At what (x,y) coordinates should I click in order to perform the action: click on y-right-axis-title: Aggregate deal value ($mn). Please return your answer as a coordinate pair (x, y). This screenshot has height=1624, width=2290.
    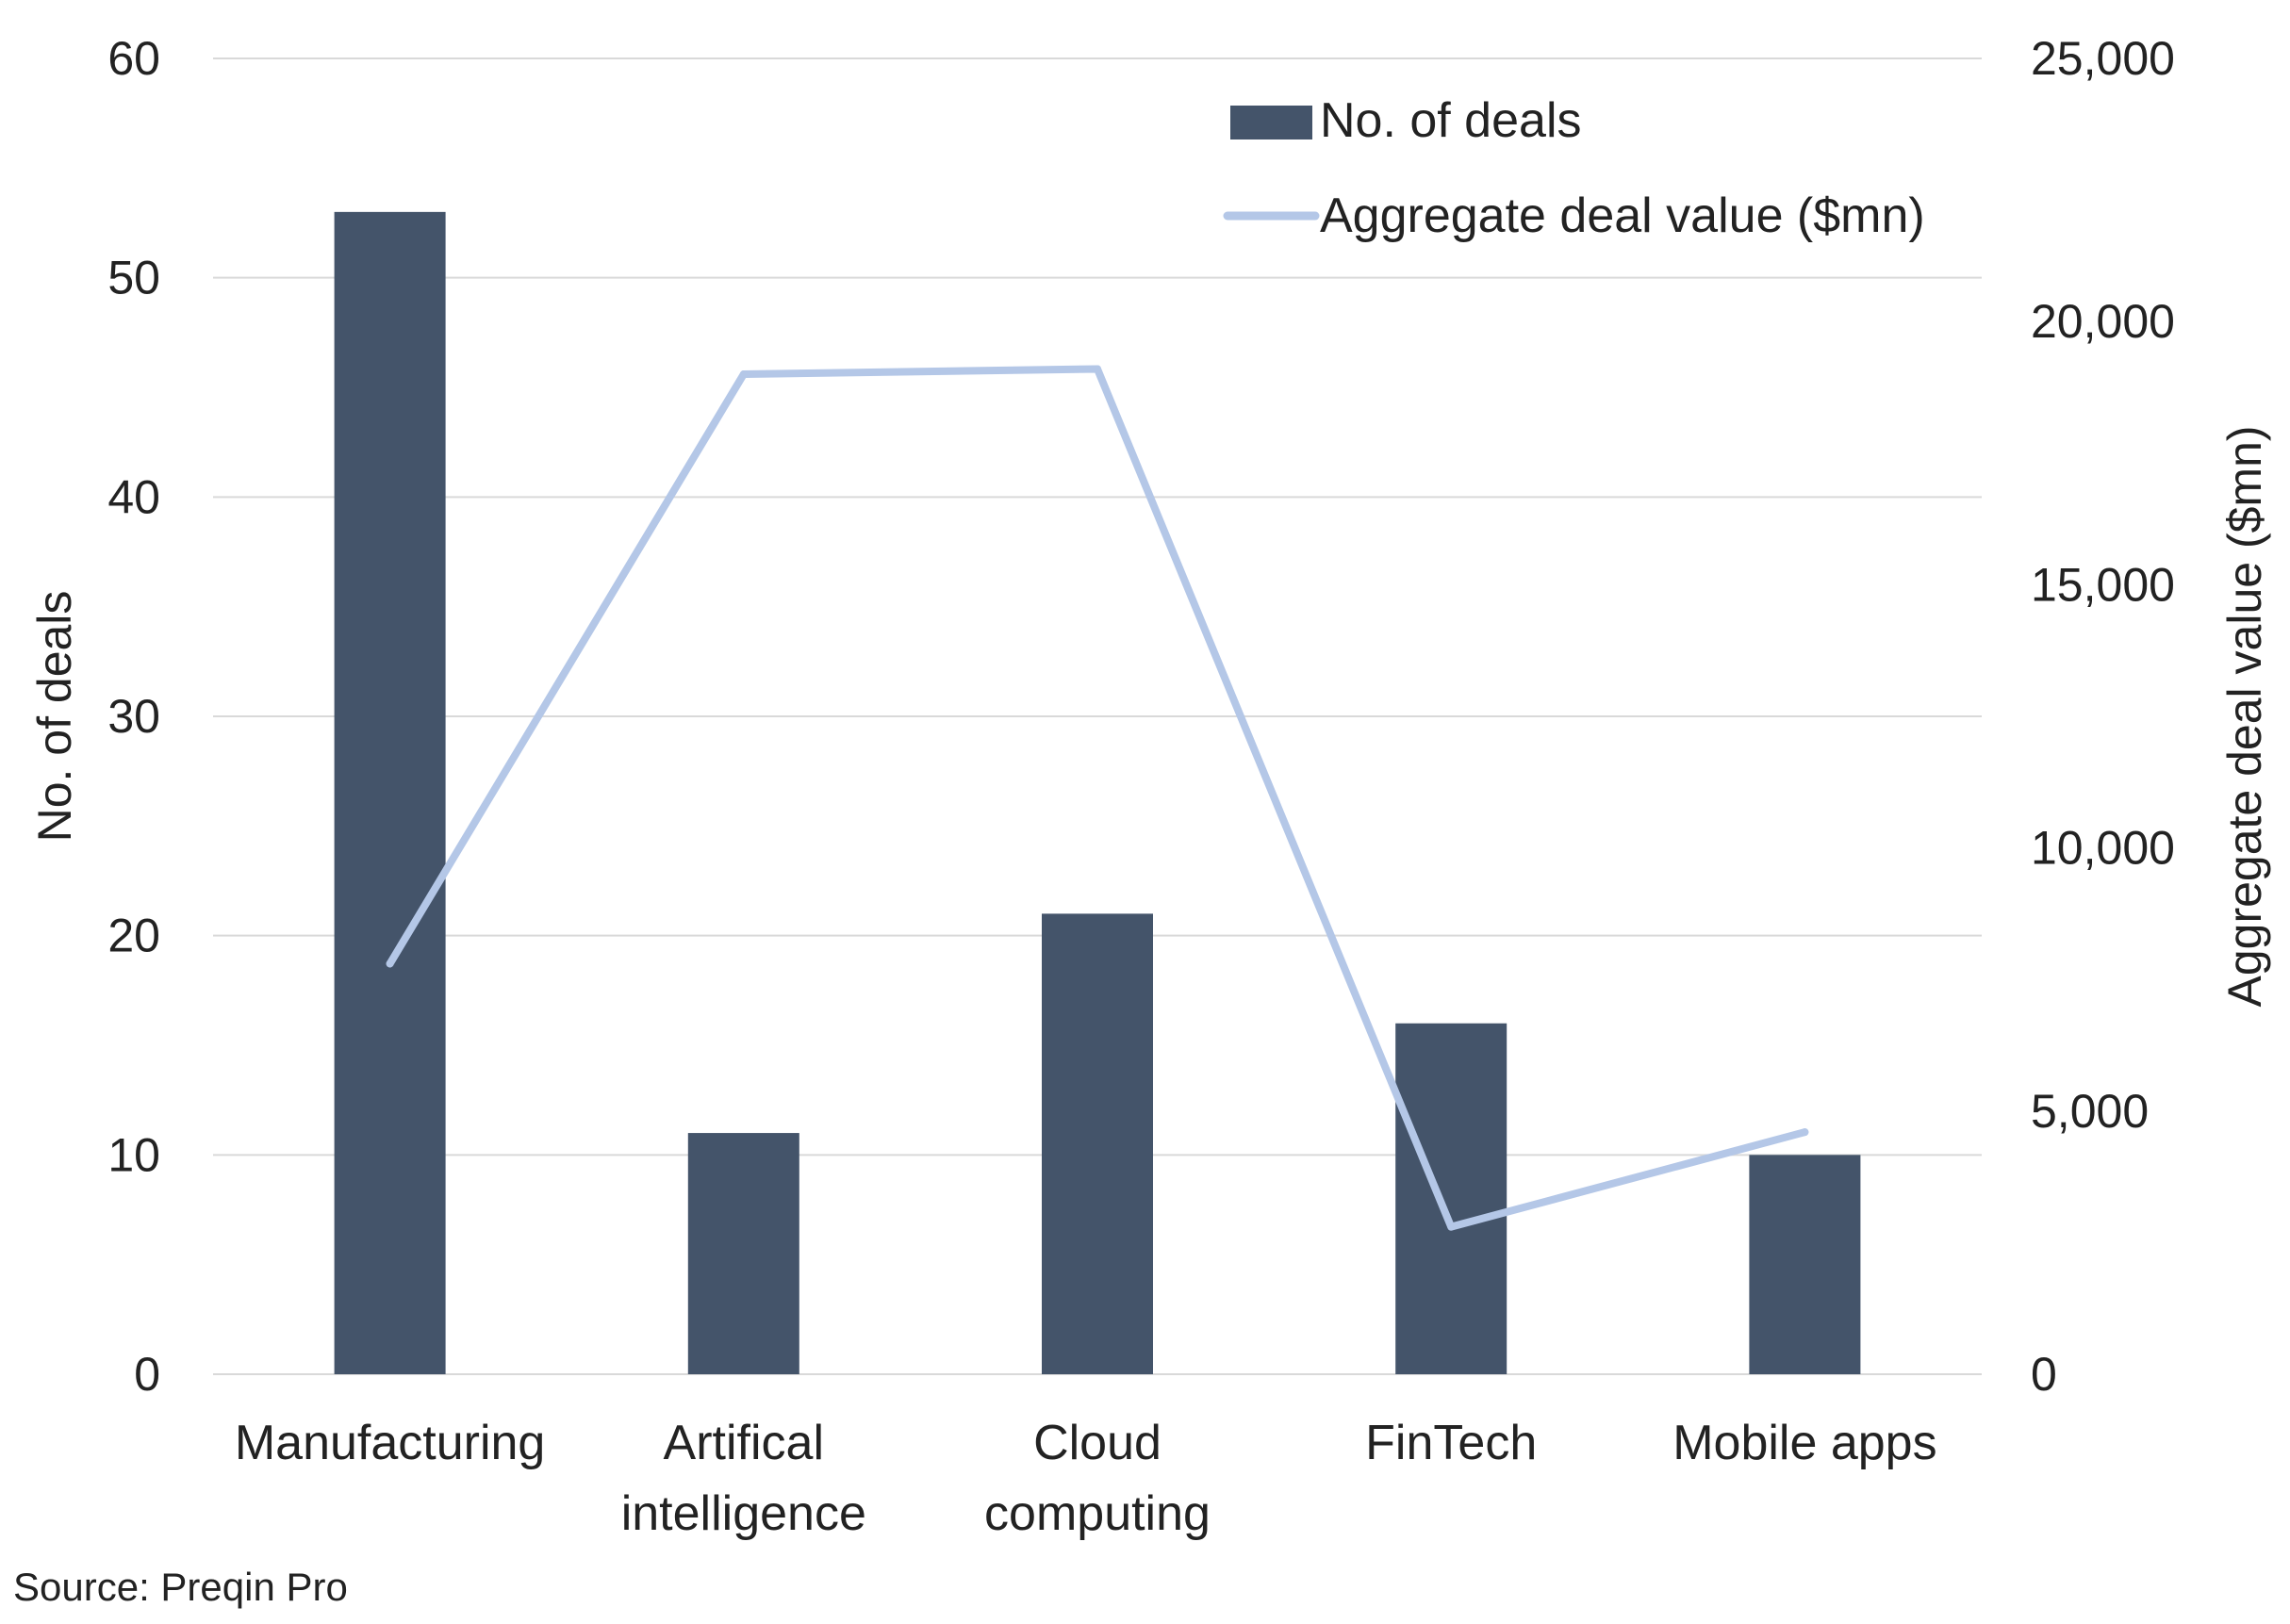
    Looking at the image, I should click on (2245, 716).